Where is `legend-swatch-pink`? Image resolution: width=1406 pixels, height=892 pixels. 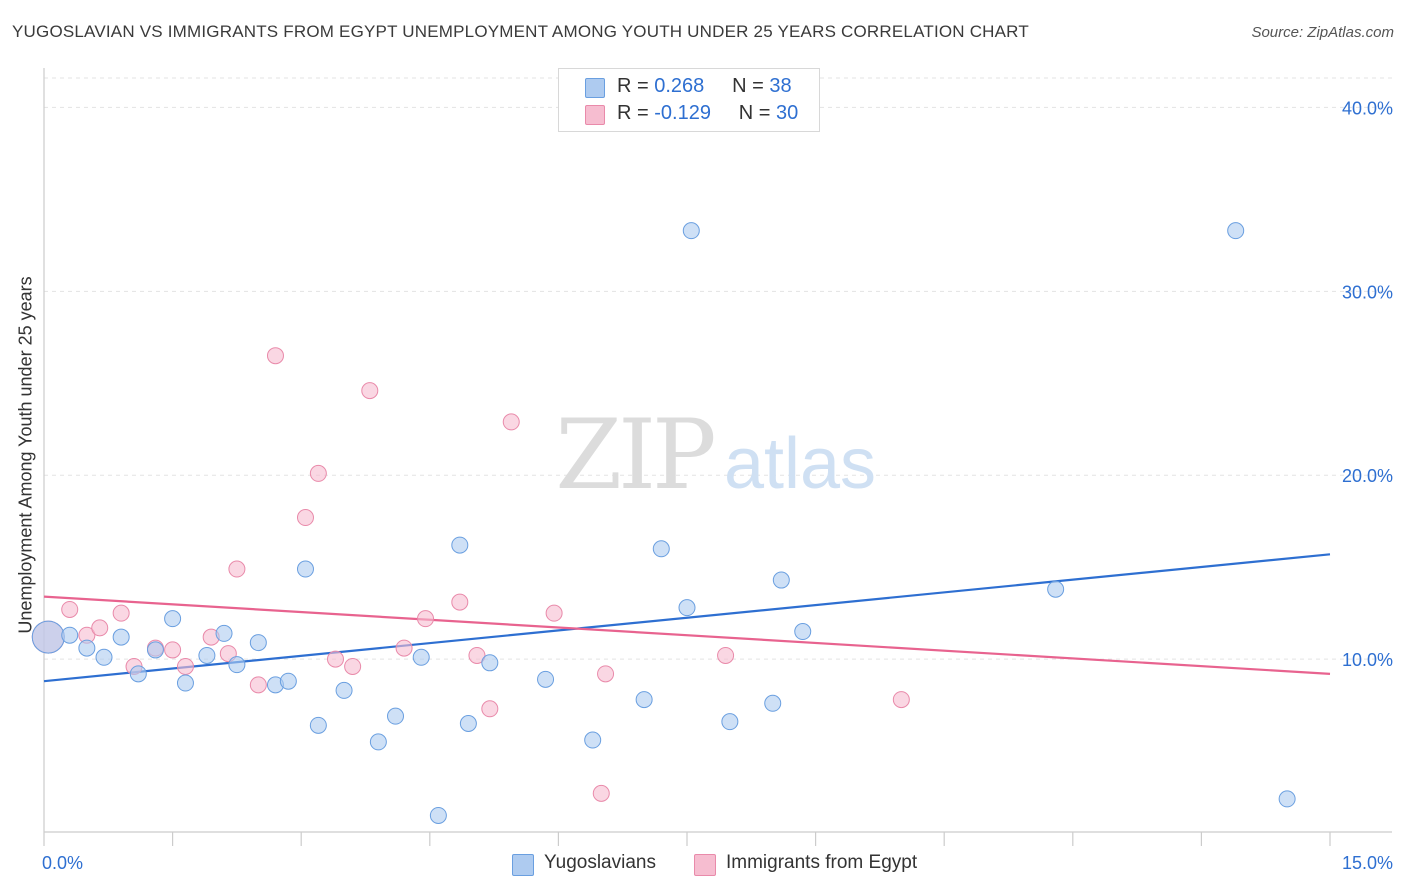
legend-swatch-pink is located at coordinates (595, 115).